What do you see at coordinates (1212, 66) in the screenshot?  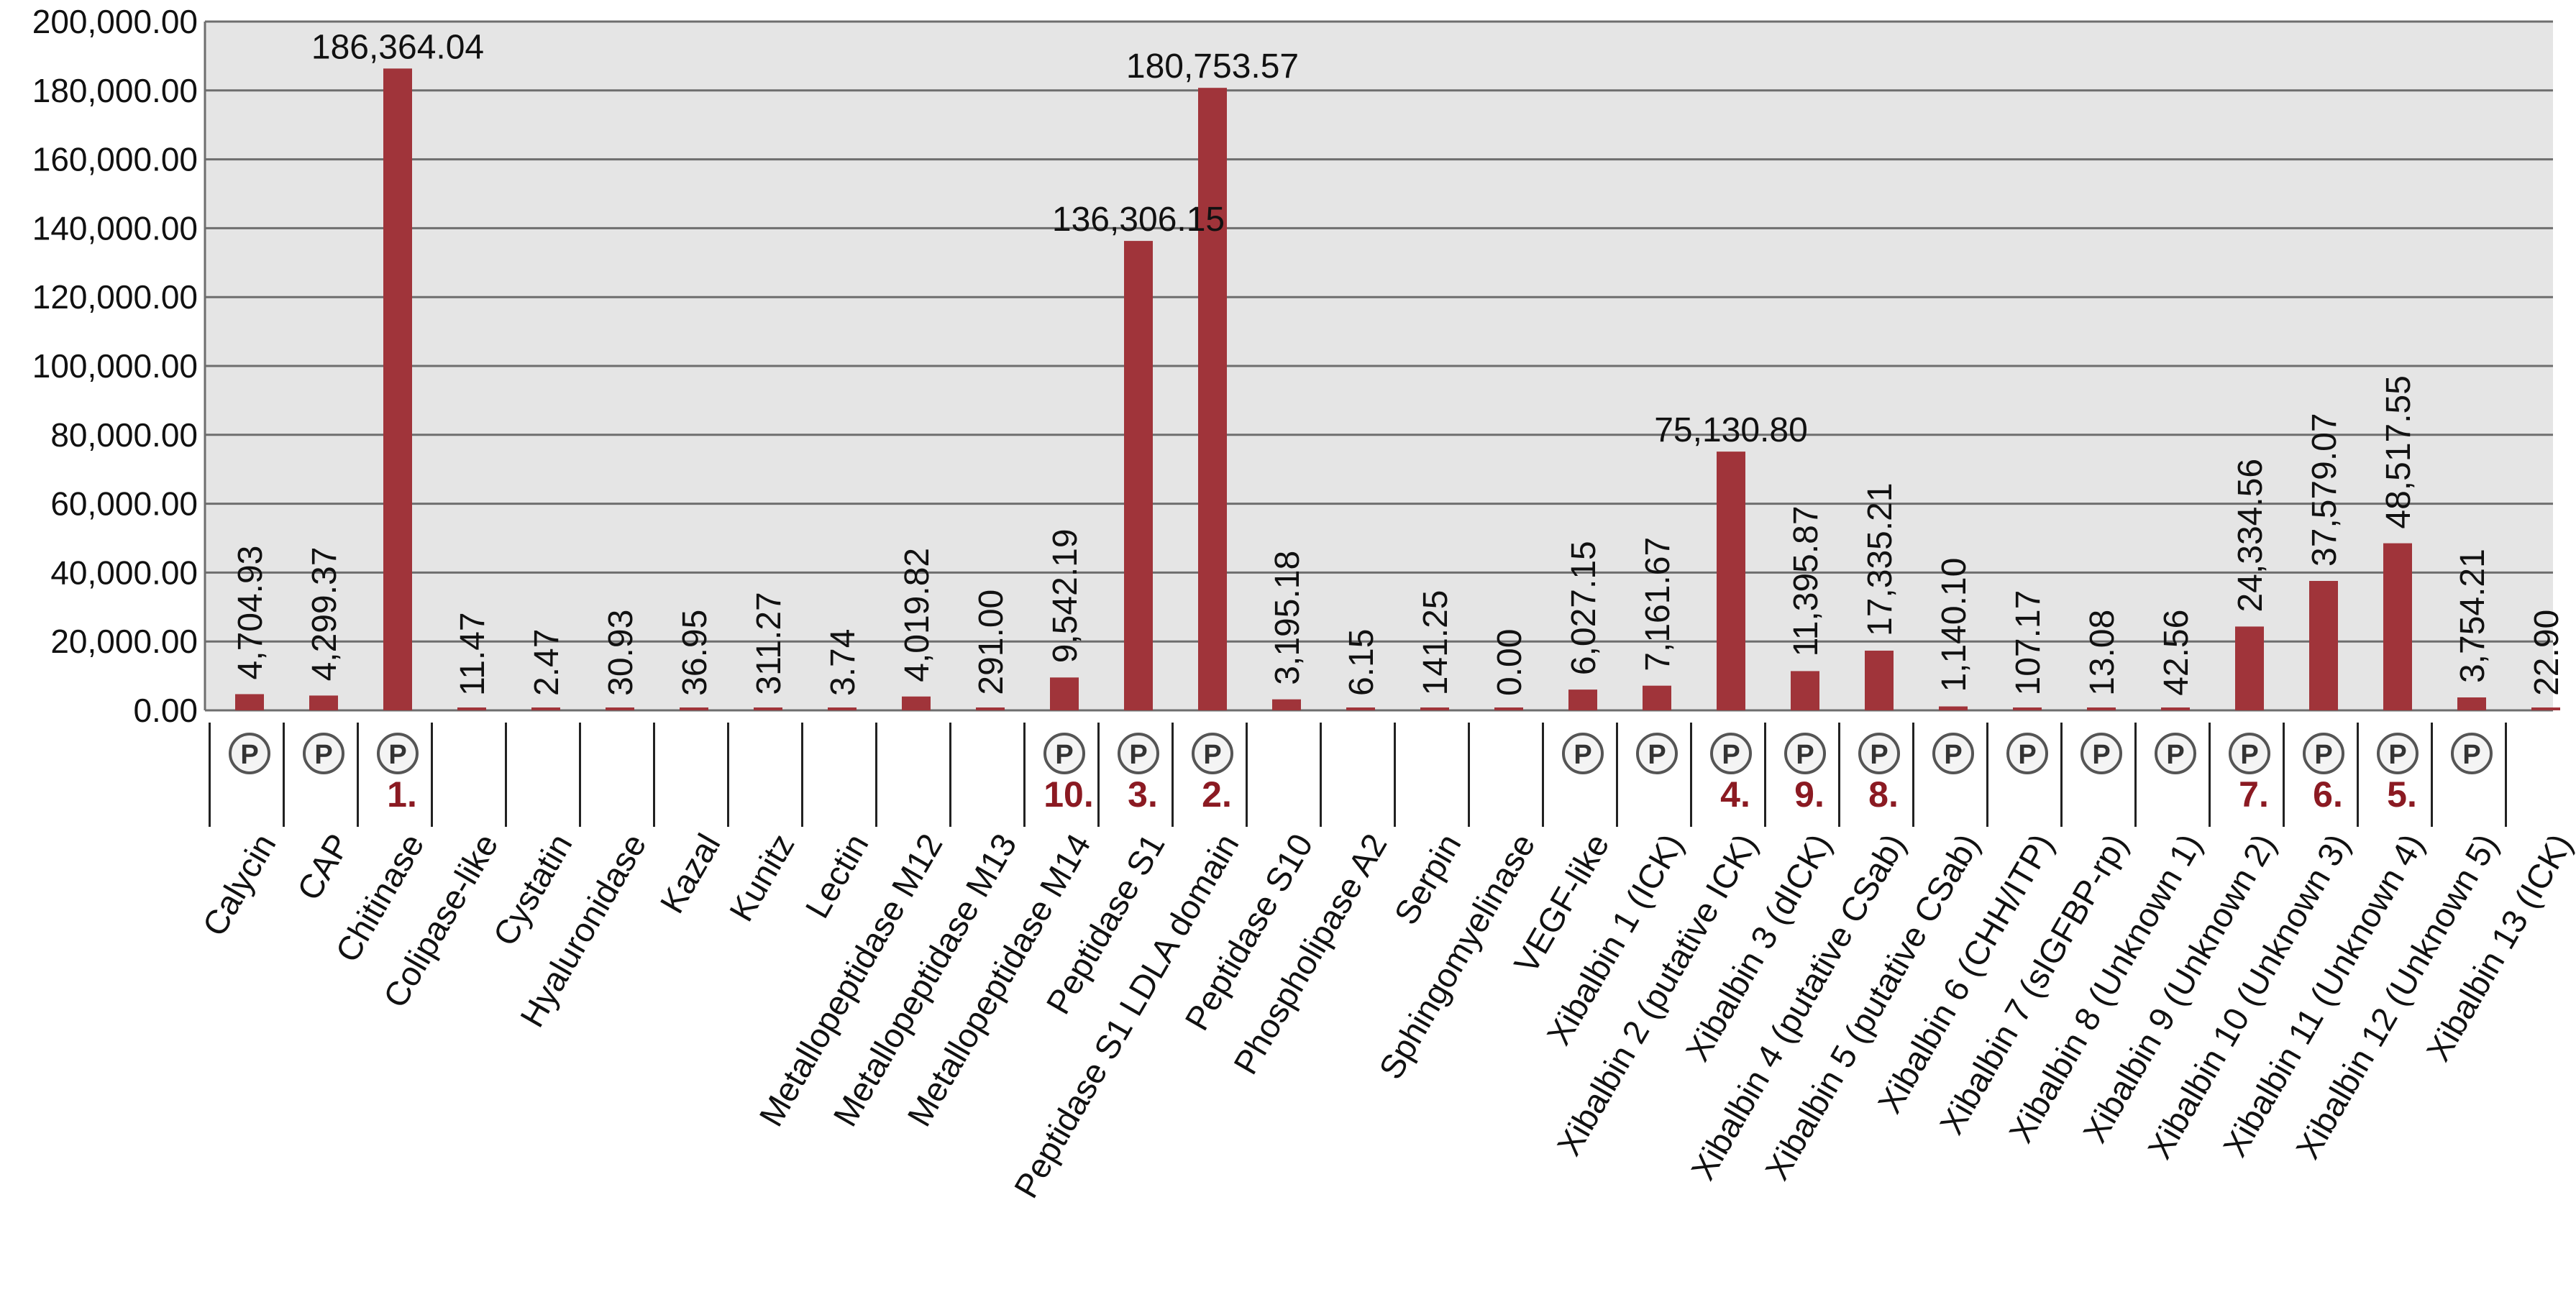 I see `bar-value-label: 180,753.57` at bounding box center [1212, 66].